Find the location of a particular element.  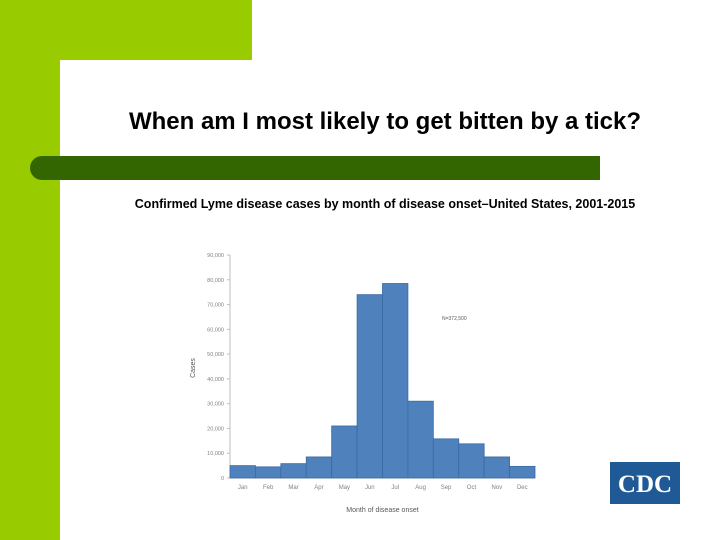

cdc-logo: CDC is located at coordinates (645, 483).